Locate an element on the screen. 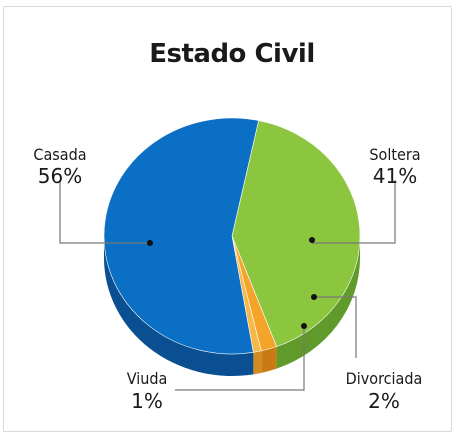 This screenshot has width=456, height=435. pct-viuda: 1% is located at coordinates (147, 401).